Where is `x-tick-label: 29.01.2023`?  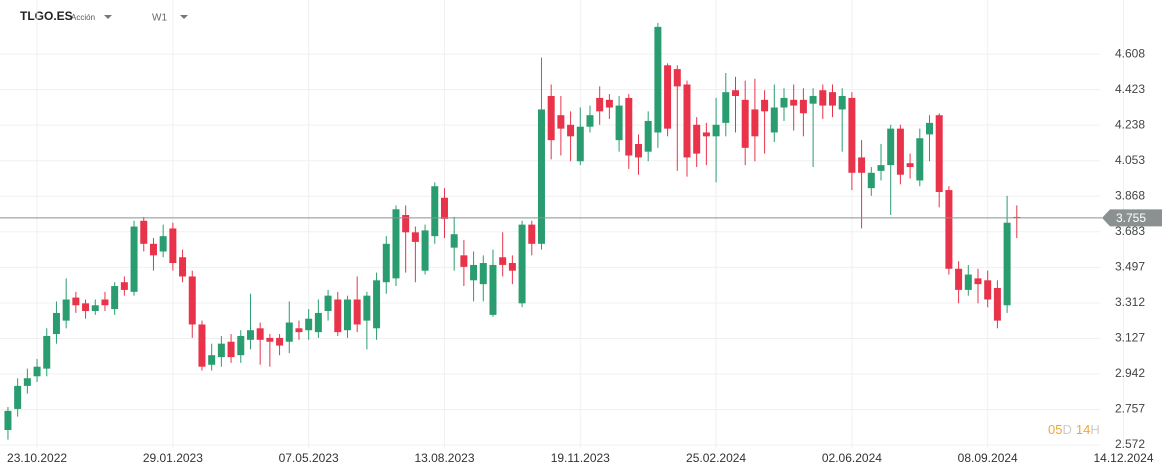
x-tick-label: 29.01.2023 is located at coordinates (173, 458).